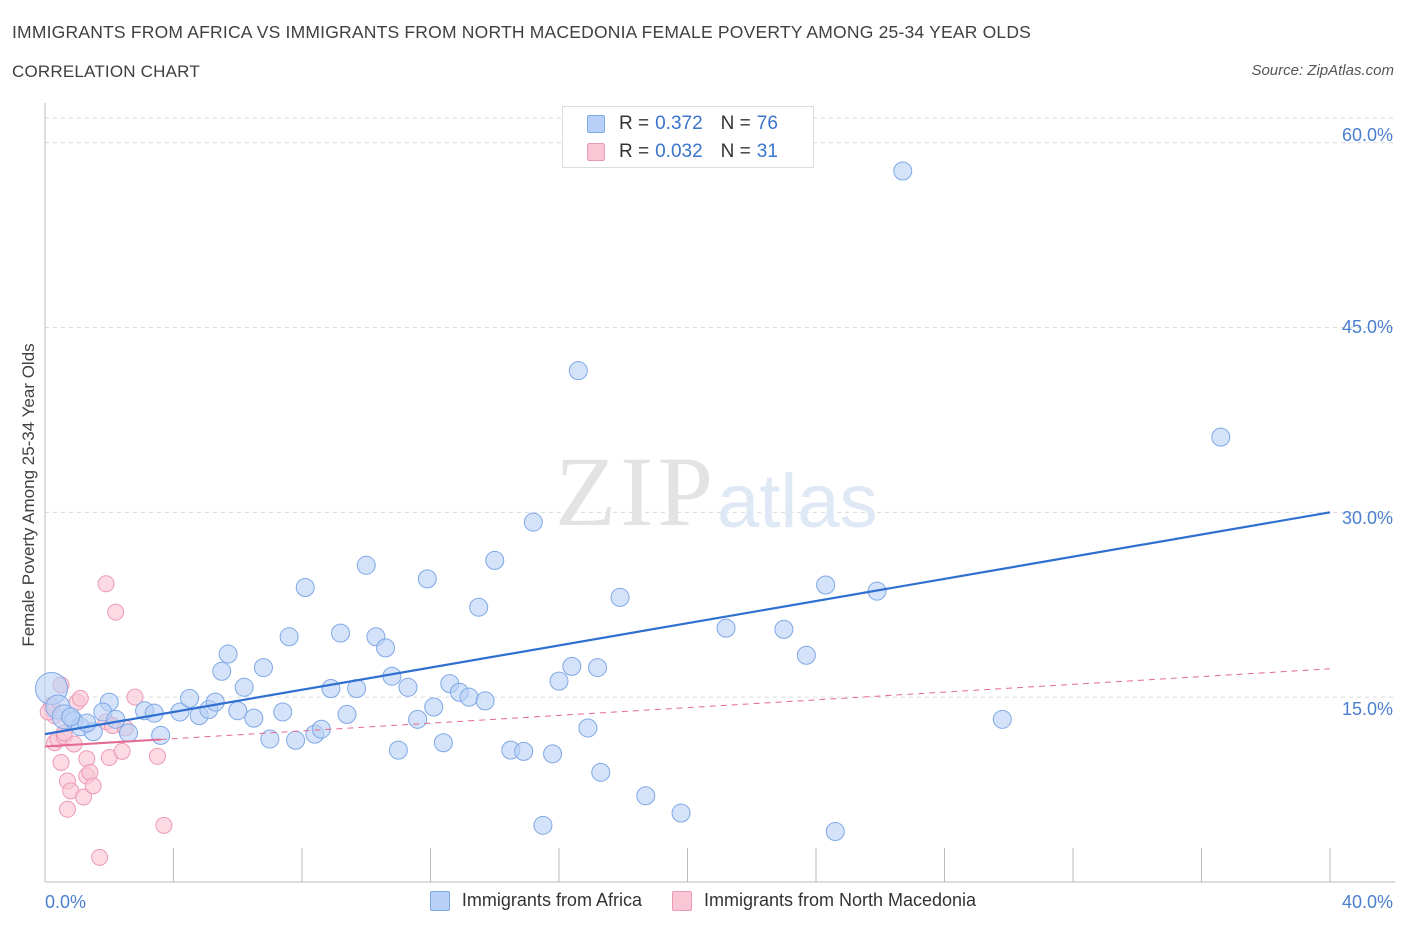 The image size is (1406, 930). What do you see at coordinates (1322, 70) in the screenshot?
I see `source-label: Source: ZipAtlas.com` at bounding box center [1322, 70].